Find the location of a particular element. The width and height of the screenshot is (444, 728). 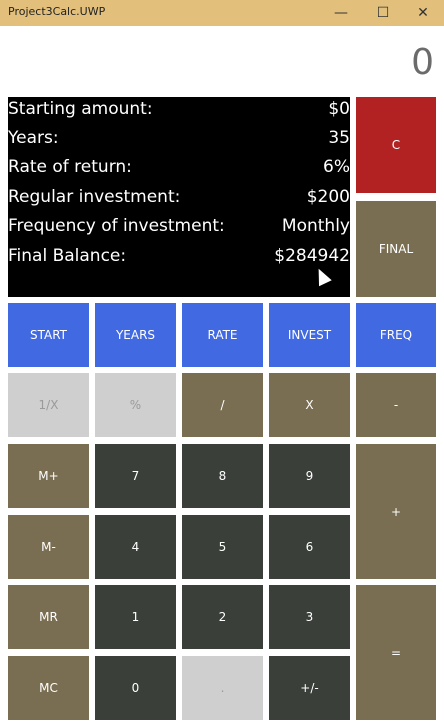

memory-clear-button: MC is located at coordinates (48, 688).